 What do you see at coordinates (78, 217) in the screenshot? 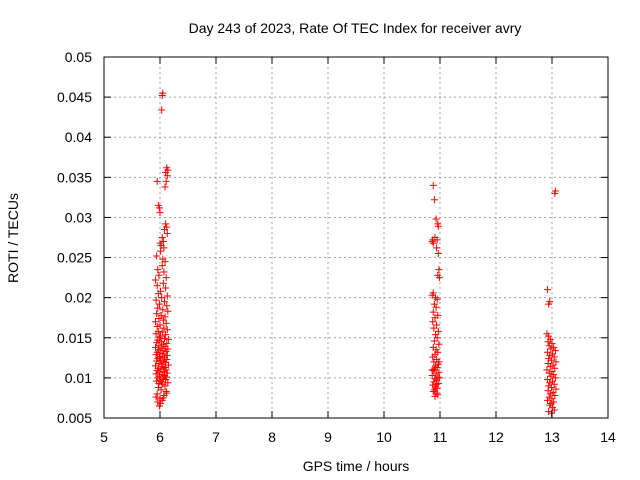
I see `y-tick-label: 0.03` at bounding box center [78, 217].